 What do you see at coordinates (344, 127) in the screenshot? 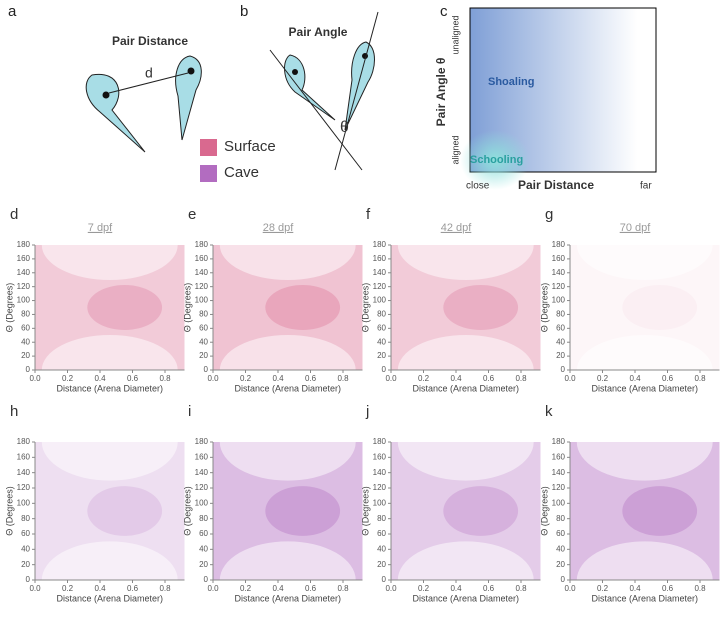
I see `symbol: θ` at bounding box center [344, 127].